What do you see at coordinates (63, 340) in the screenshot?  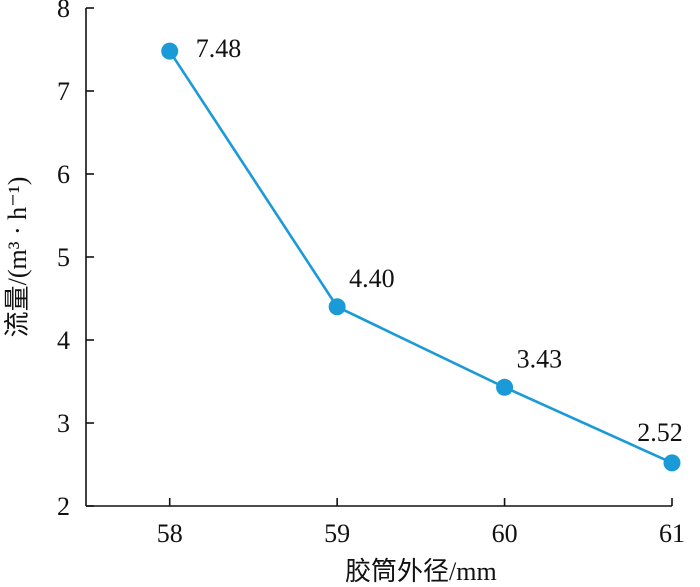 I see `y-tick-label: 4` at bounding box center [63, 340].